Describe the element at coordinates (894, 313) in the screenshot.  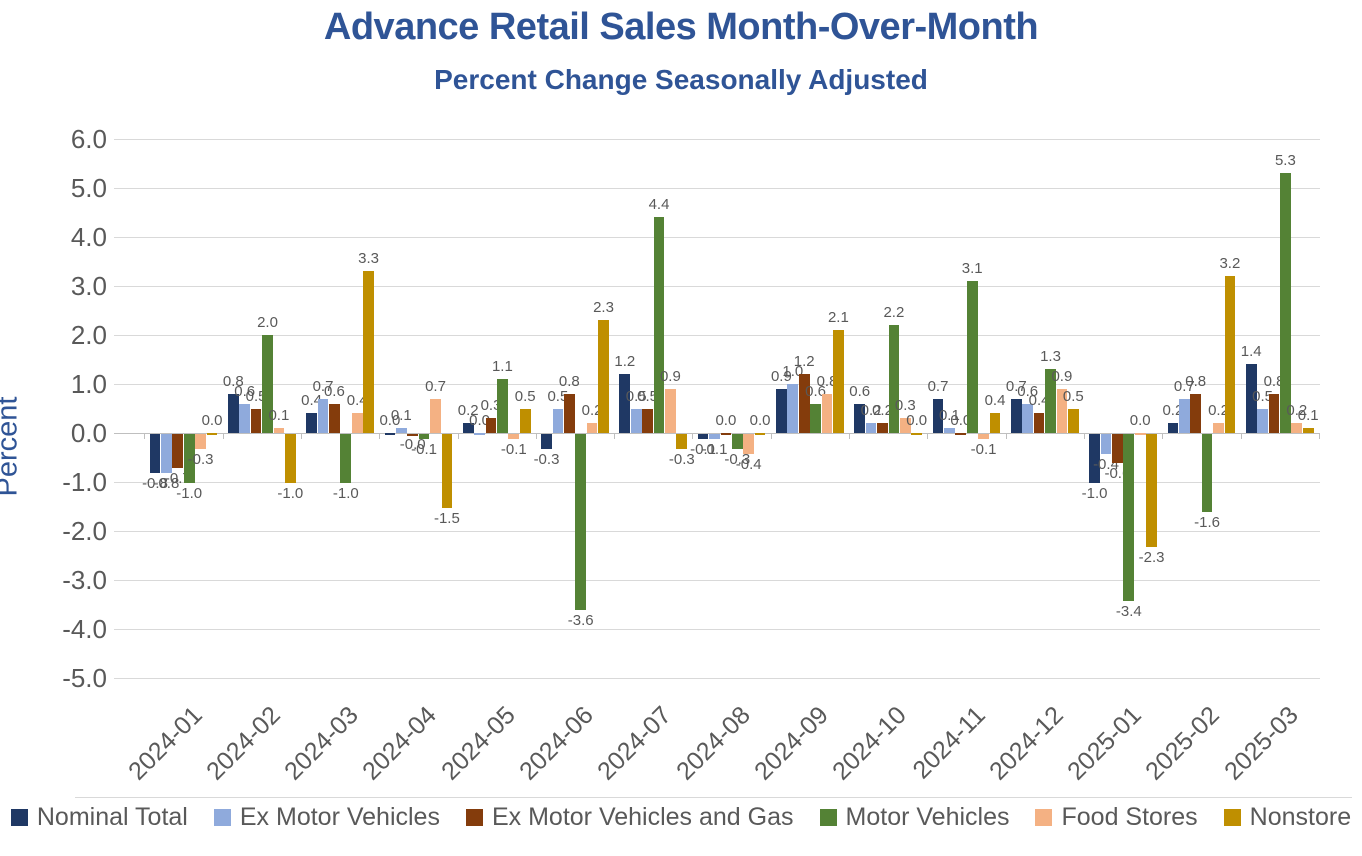
I see `data-label: 2.2` at that location.